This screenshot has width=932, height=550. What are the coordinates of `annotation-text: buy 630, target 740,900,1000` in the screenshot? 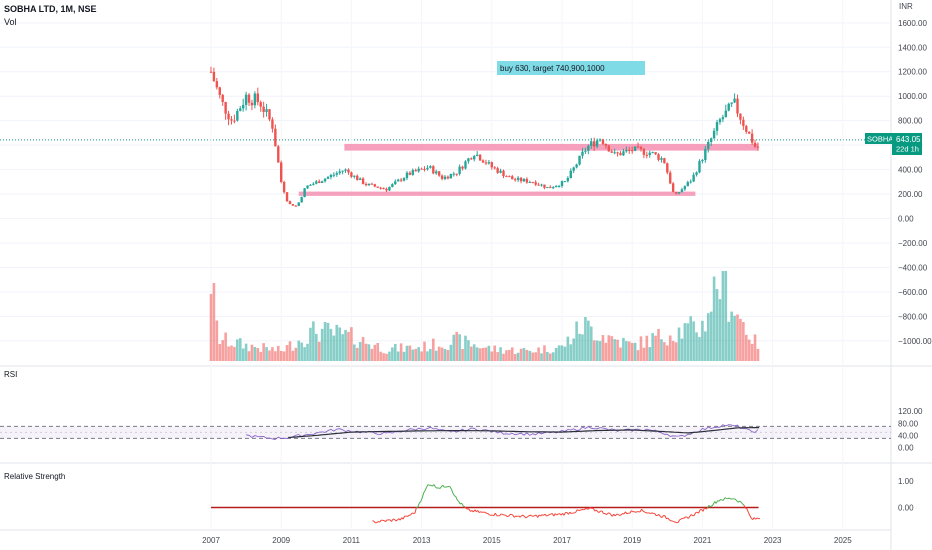 It's located at (552, 68).